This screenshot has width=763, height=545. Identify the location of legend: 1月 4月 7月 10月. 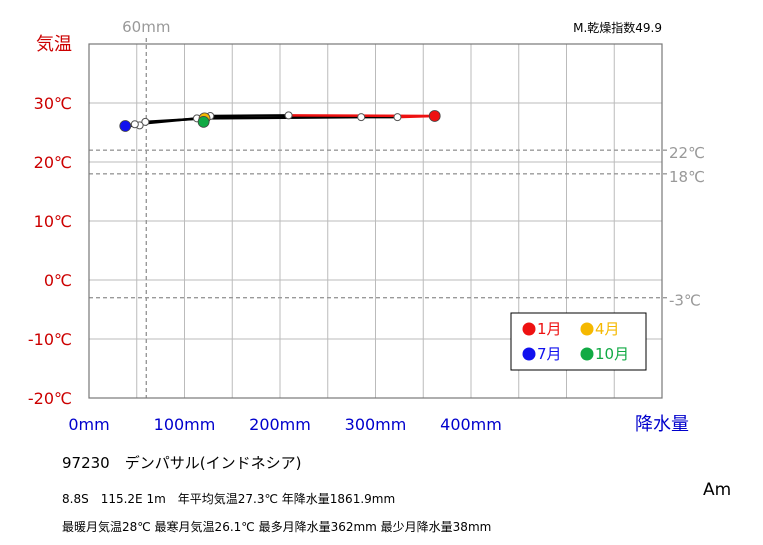
(578, 341).